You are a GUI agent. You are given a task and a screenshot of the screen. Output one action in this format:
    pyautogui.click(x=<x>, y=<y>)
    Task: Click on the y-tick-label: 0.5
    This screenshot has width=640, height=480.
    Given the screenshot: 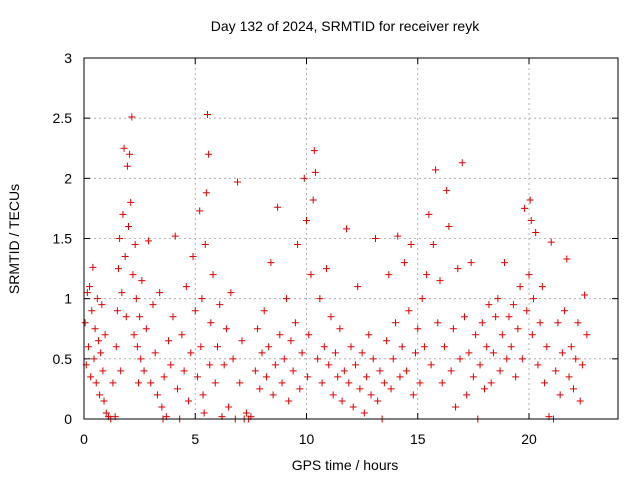 What is the action you would take?
    pyautogui.click(x=63, y=359)
    